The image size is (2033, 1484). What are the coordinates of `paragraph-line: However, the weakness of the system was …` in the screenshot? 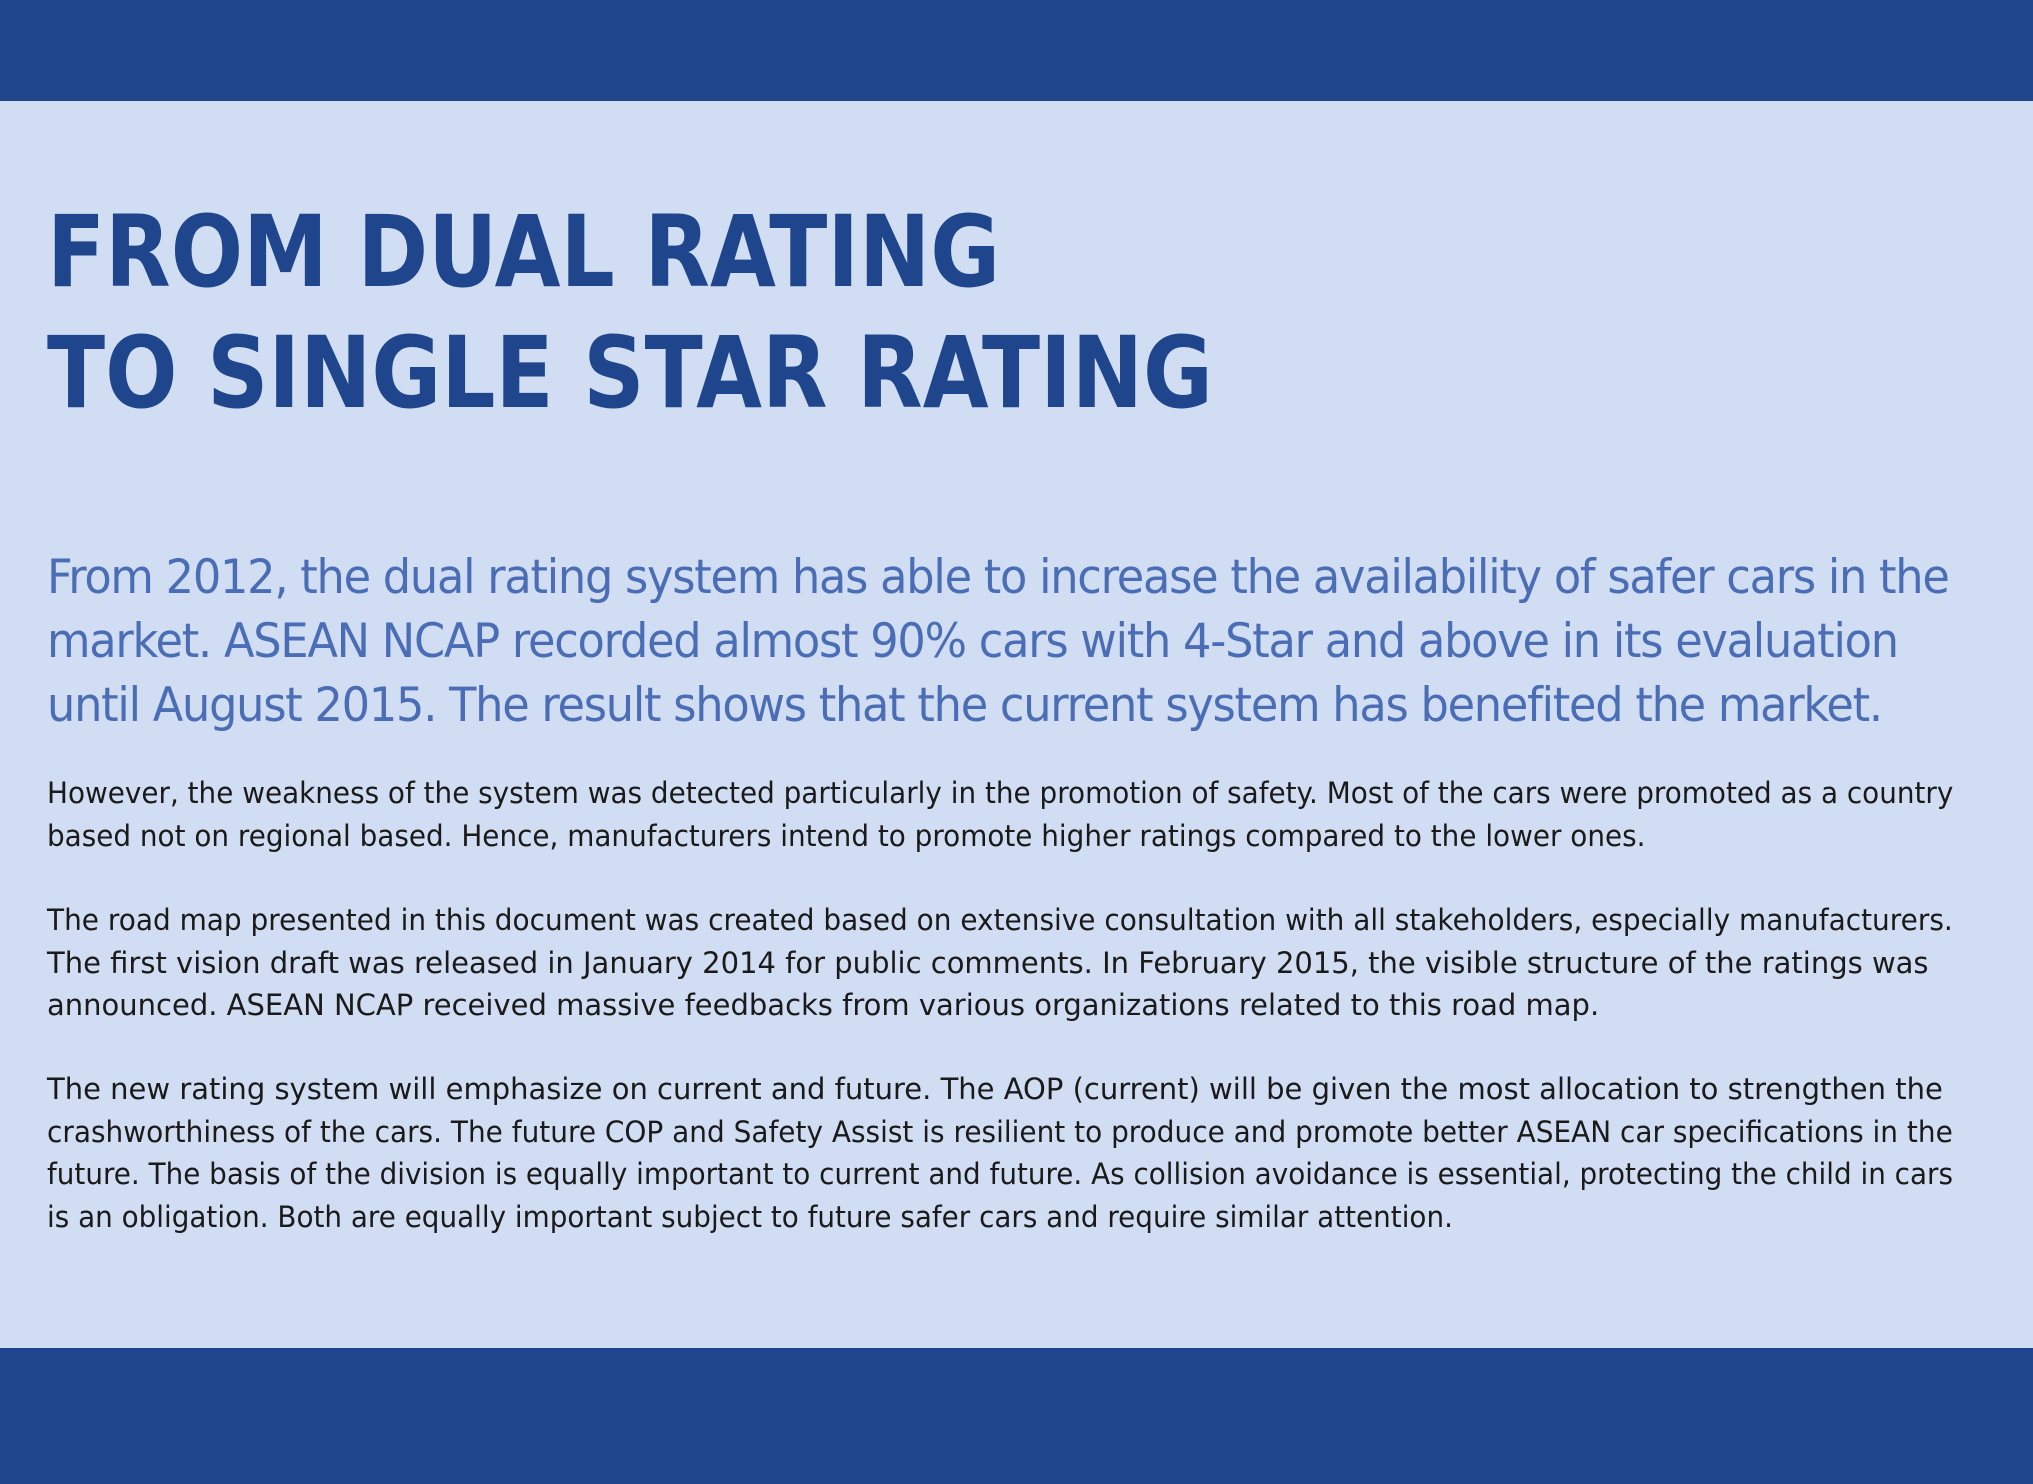 It's located at (1000, 793).